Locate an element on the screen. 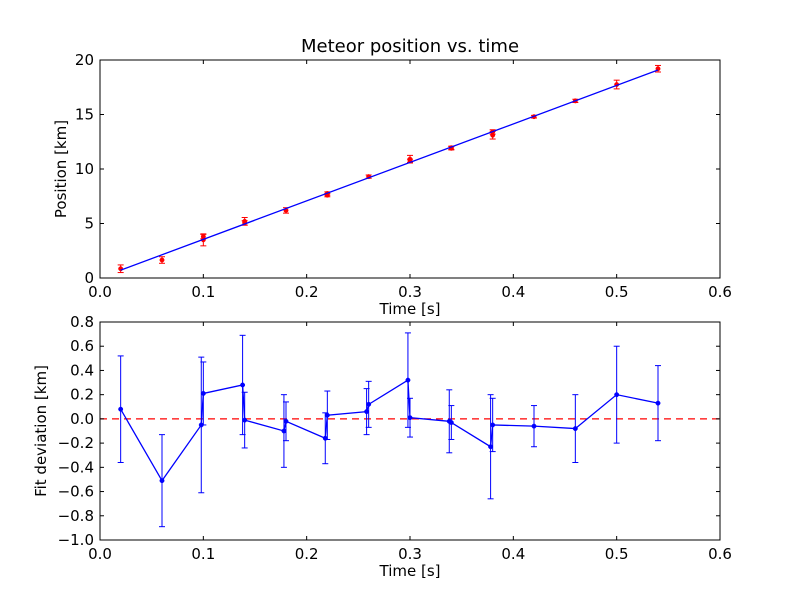 Image resolution: width=800 pixels, height=600 pixels. y-axis-label: Position [km] is located at coordinates (61, 169).